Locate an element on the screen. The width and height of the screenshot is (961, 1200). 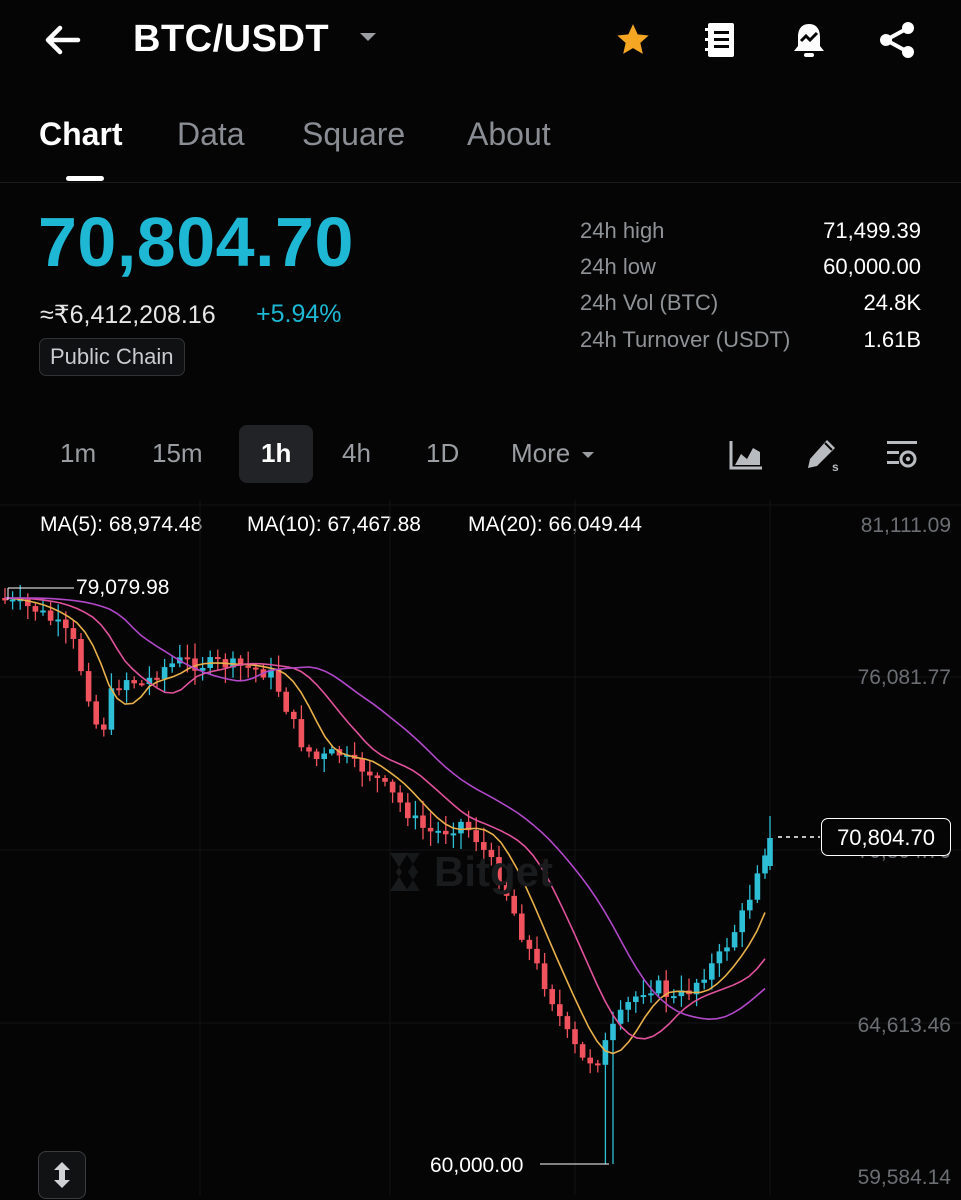
svg-text: s is located at coordinates (835, 466).